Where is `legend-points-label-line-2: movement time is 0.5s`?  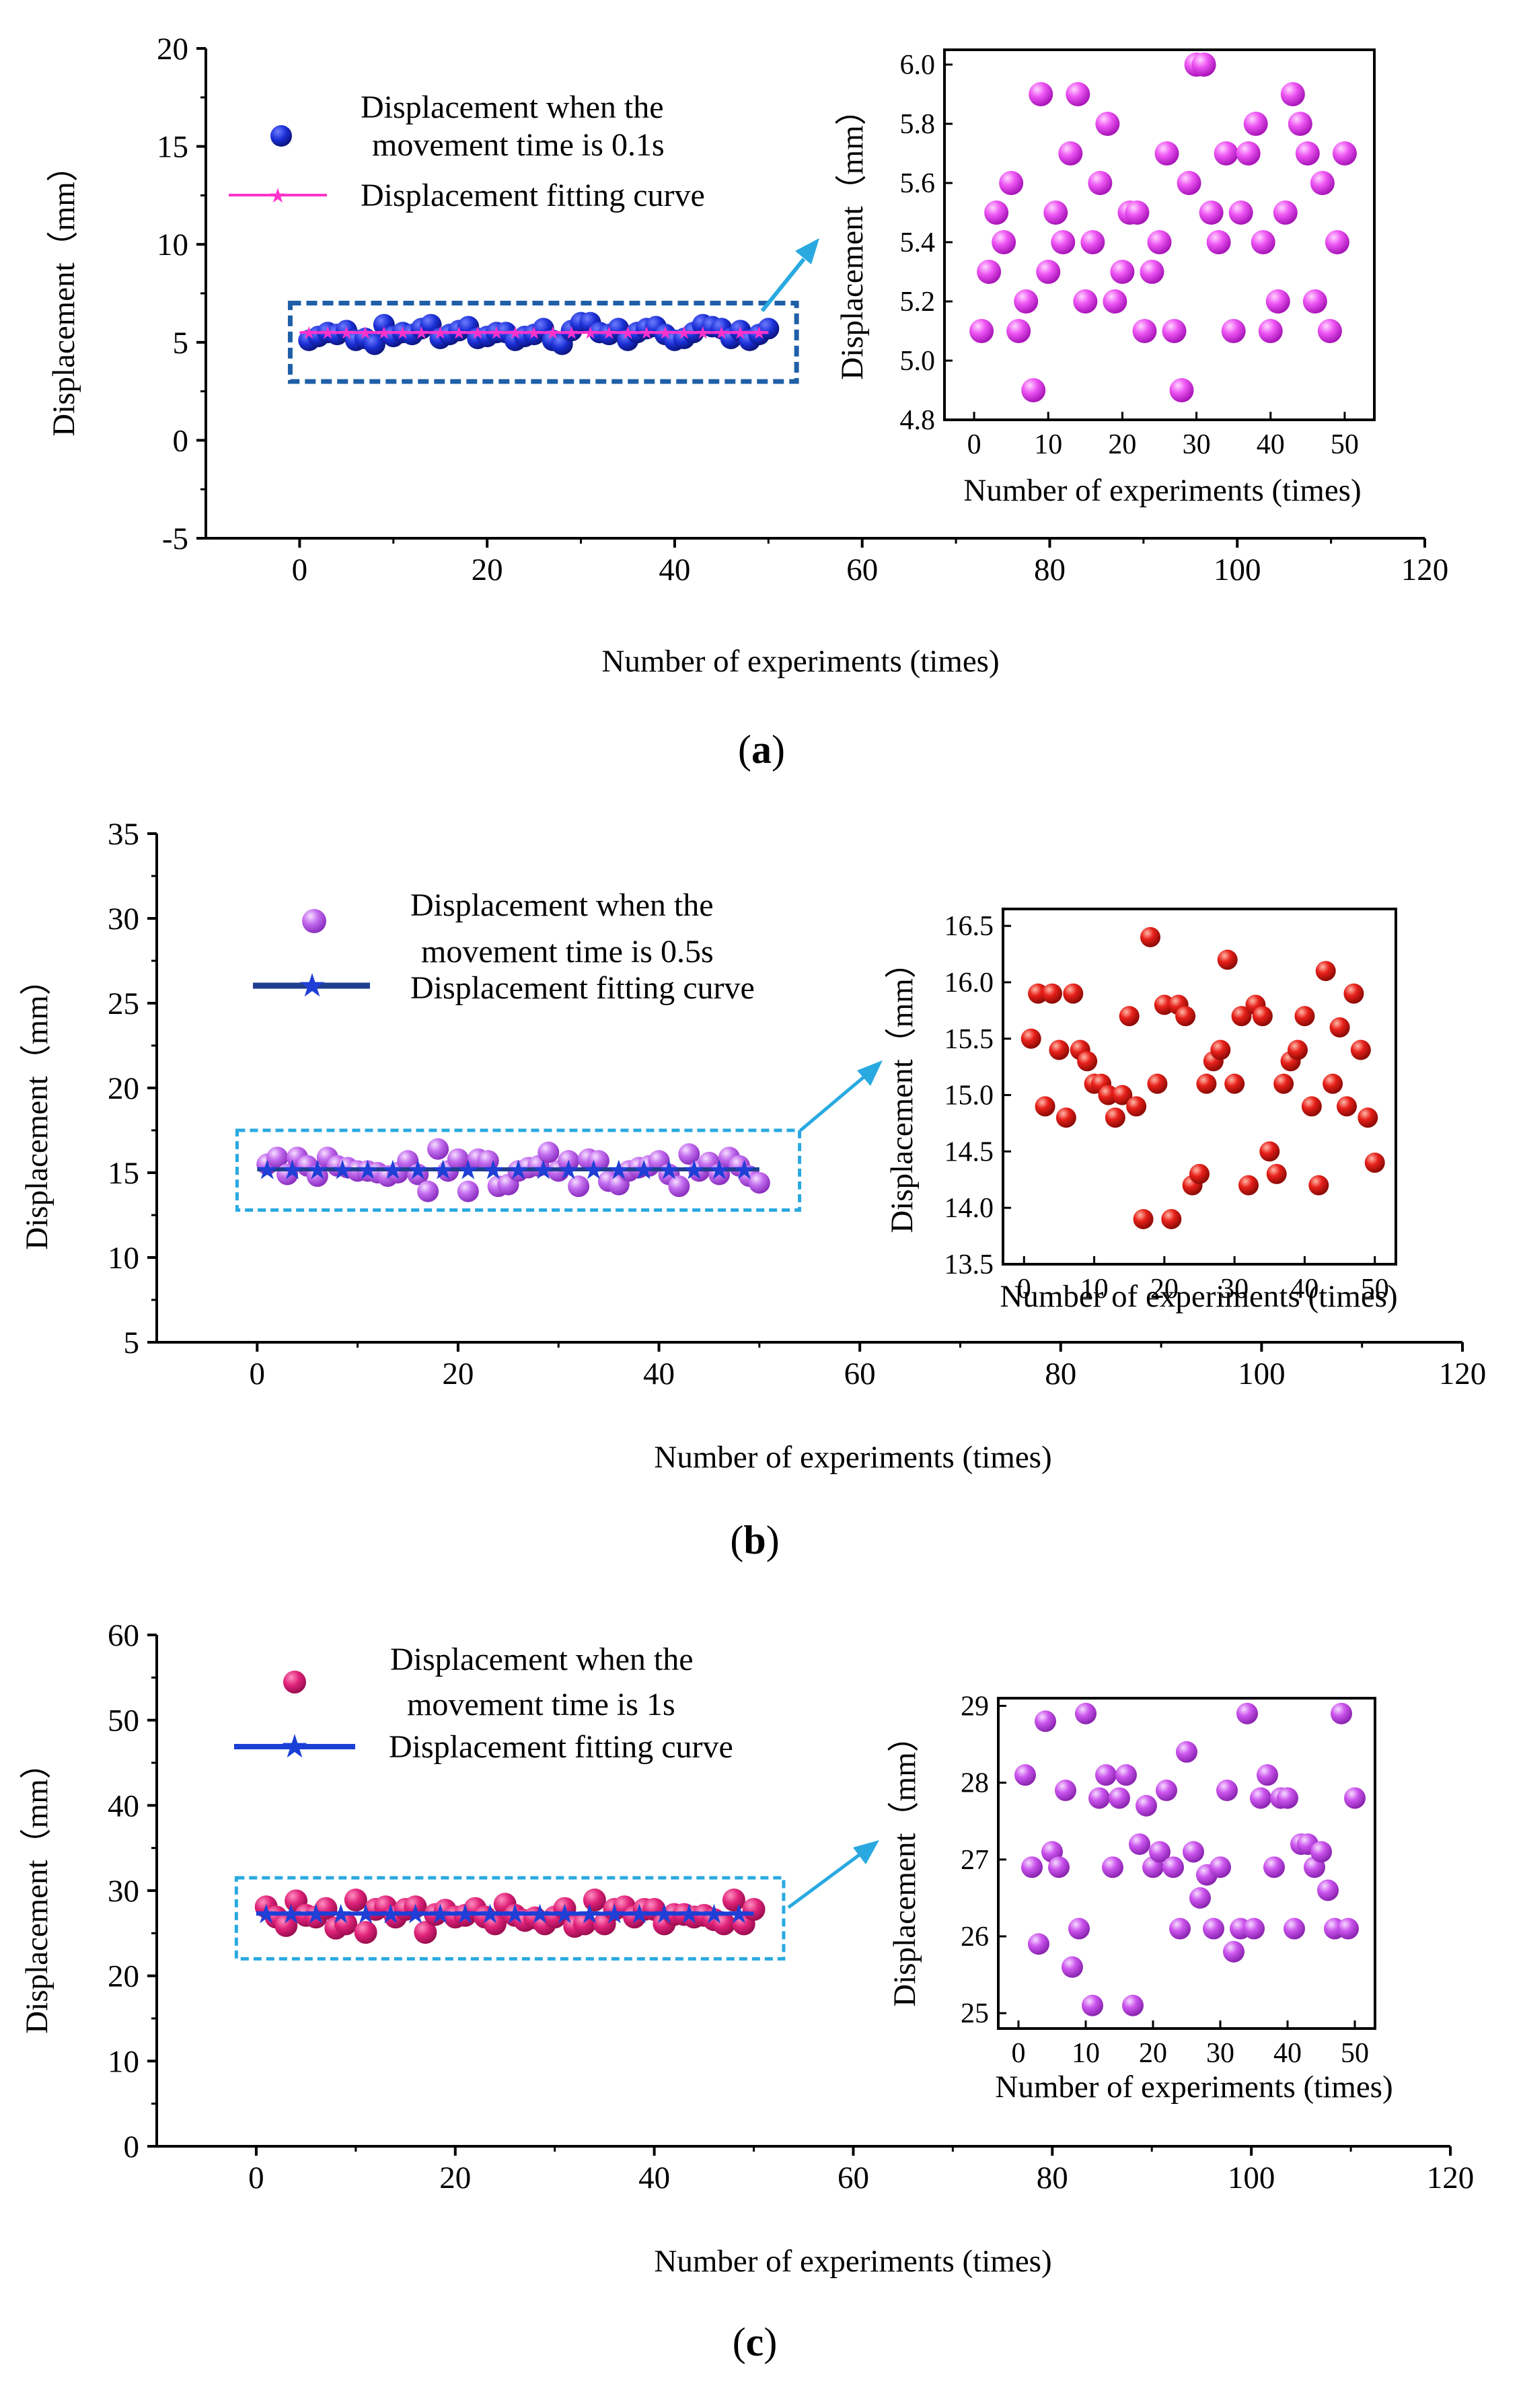 legend-points-label-line-2: movement time is 0.5s is located at coordinates (567, 952).